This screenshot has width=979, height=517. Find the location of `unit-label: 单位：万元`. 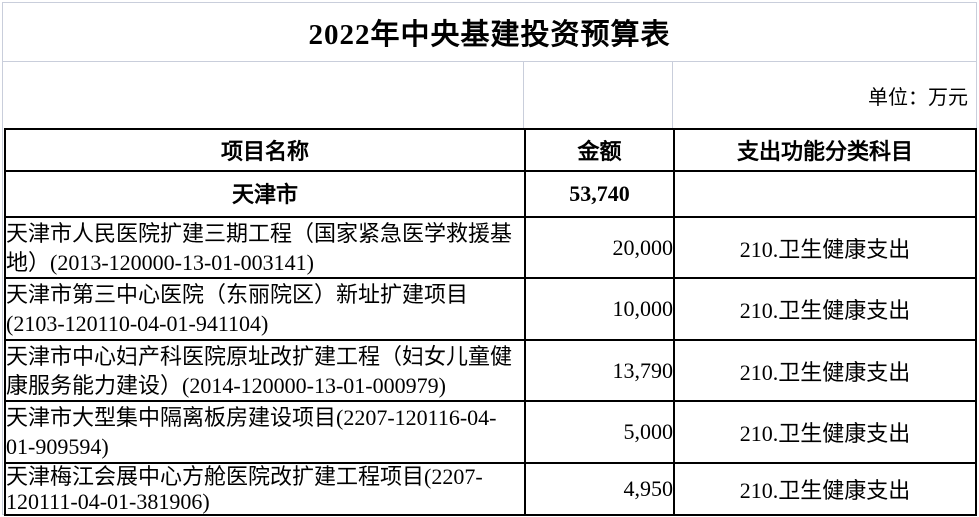

unit-label: 单位：万元 is located at coordinates (918, 97).